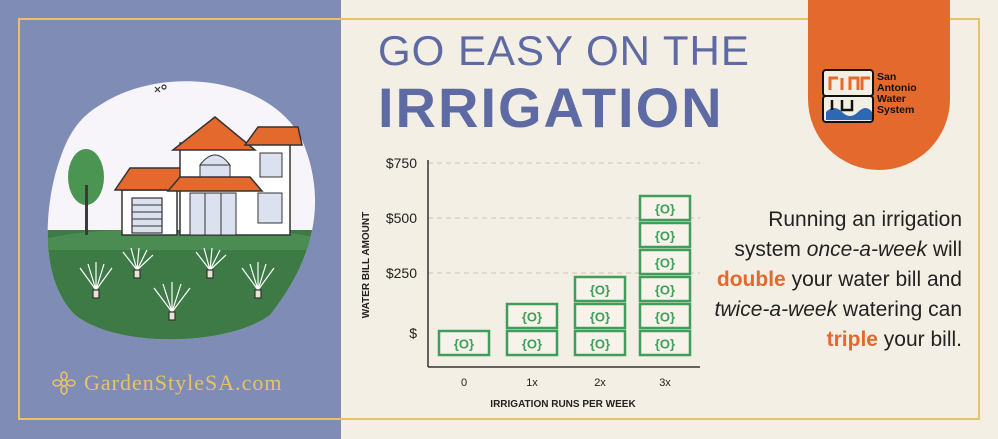  I want to click on y-tick-label: $, so click(413, 333).